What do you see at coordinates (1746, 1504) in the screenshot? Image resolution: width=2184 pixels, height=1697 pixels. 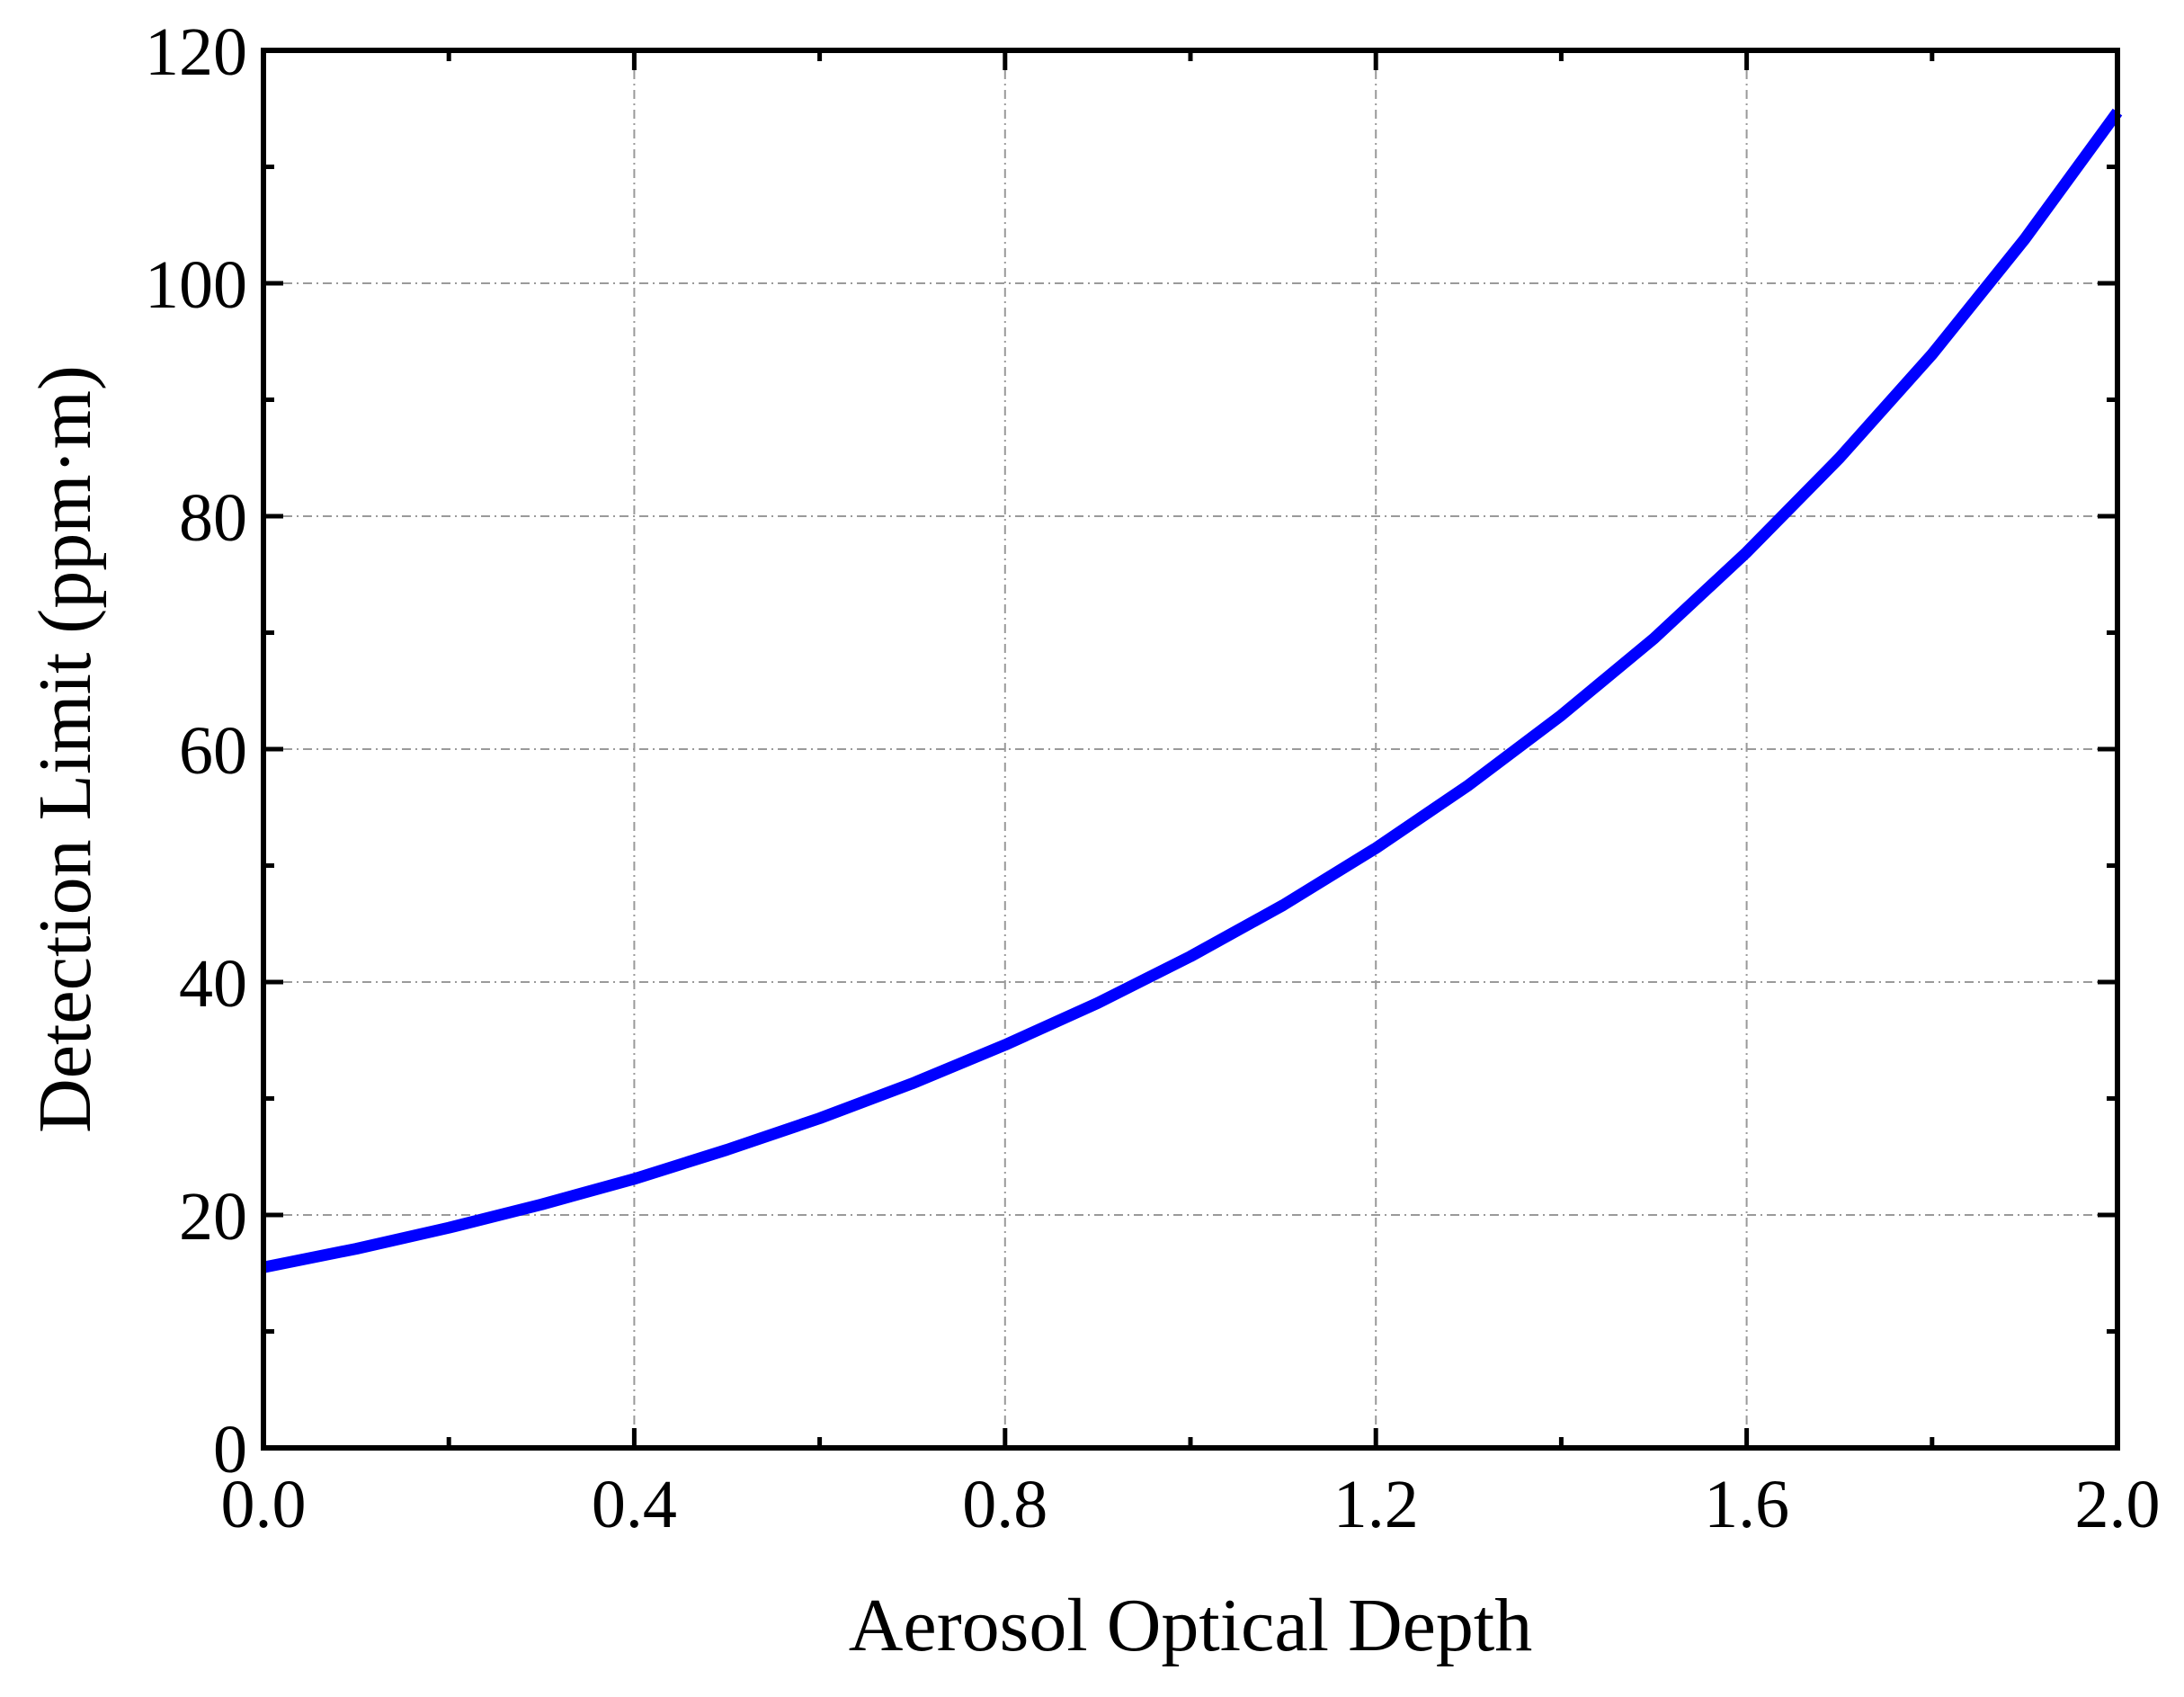 I see `x-tick-label: 1.6` at bounding box center [1746, 1504].